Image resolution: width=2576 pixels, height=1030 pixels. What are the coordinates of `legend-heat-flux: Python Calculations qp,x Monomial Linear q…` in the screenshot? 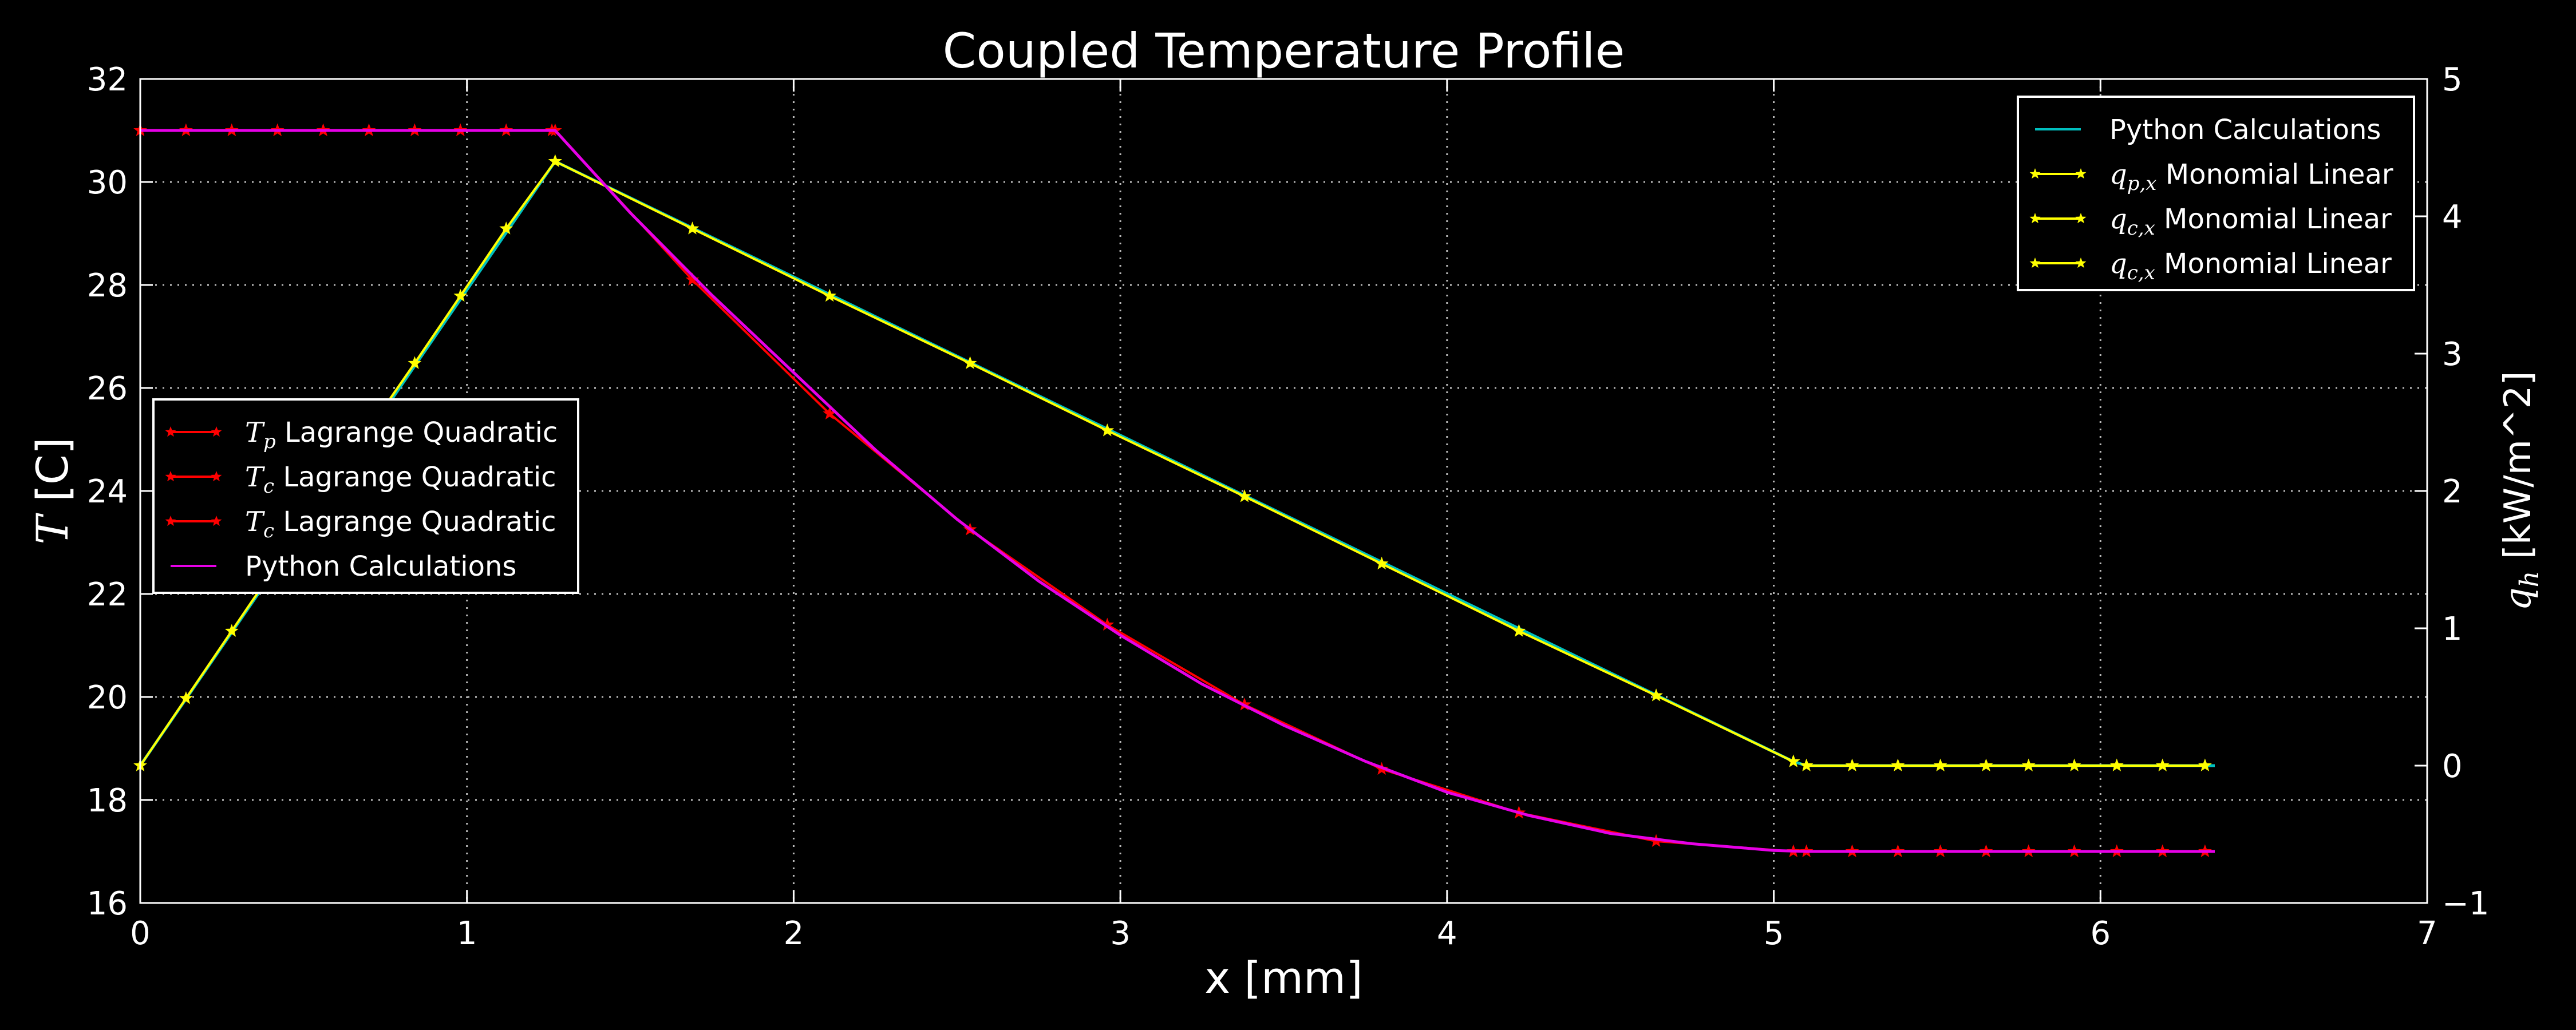 It's located at (2216, 193).